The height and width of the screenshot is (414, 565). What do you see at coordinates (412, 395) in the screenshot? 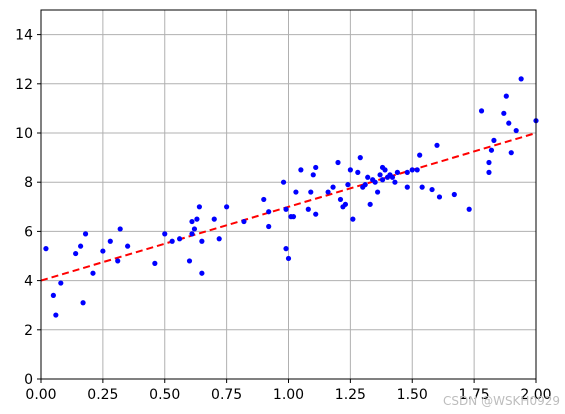
I see `x-tick-label: 1.50` at bounding box center [412, 395].